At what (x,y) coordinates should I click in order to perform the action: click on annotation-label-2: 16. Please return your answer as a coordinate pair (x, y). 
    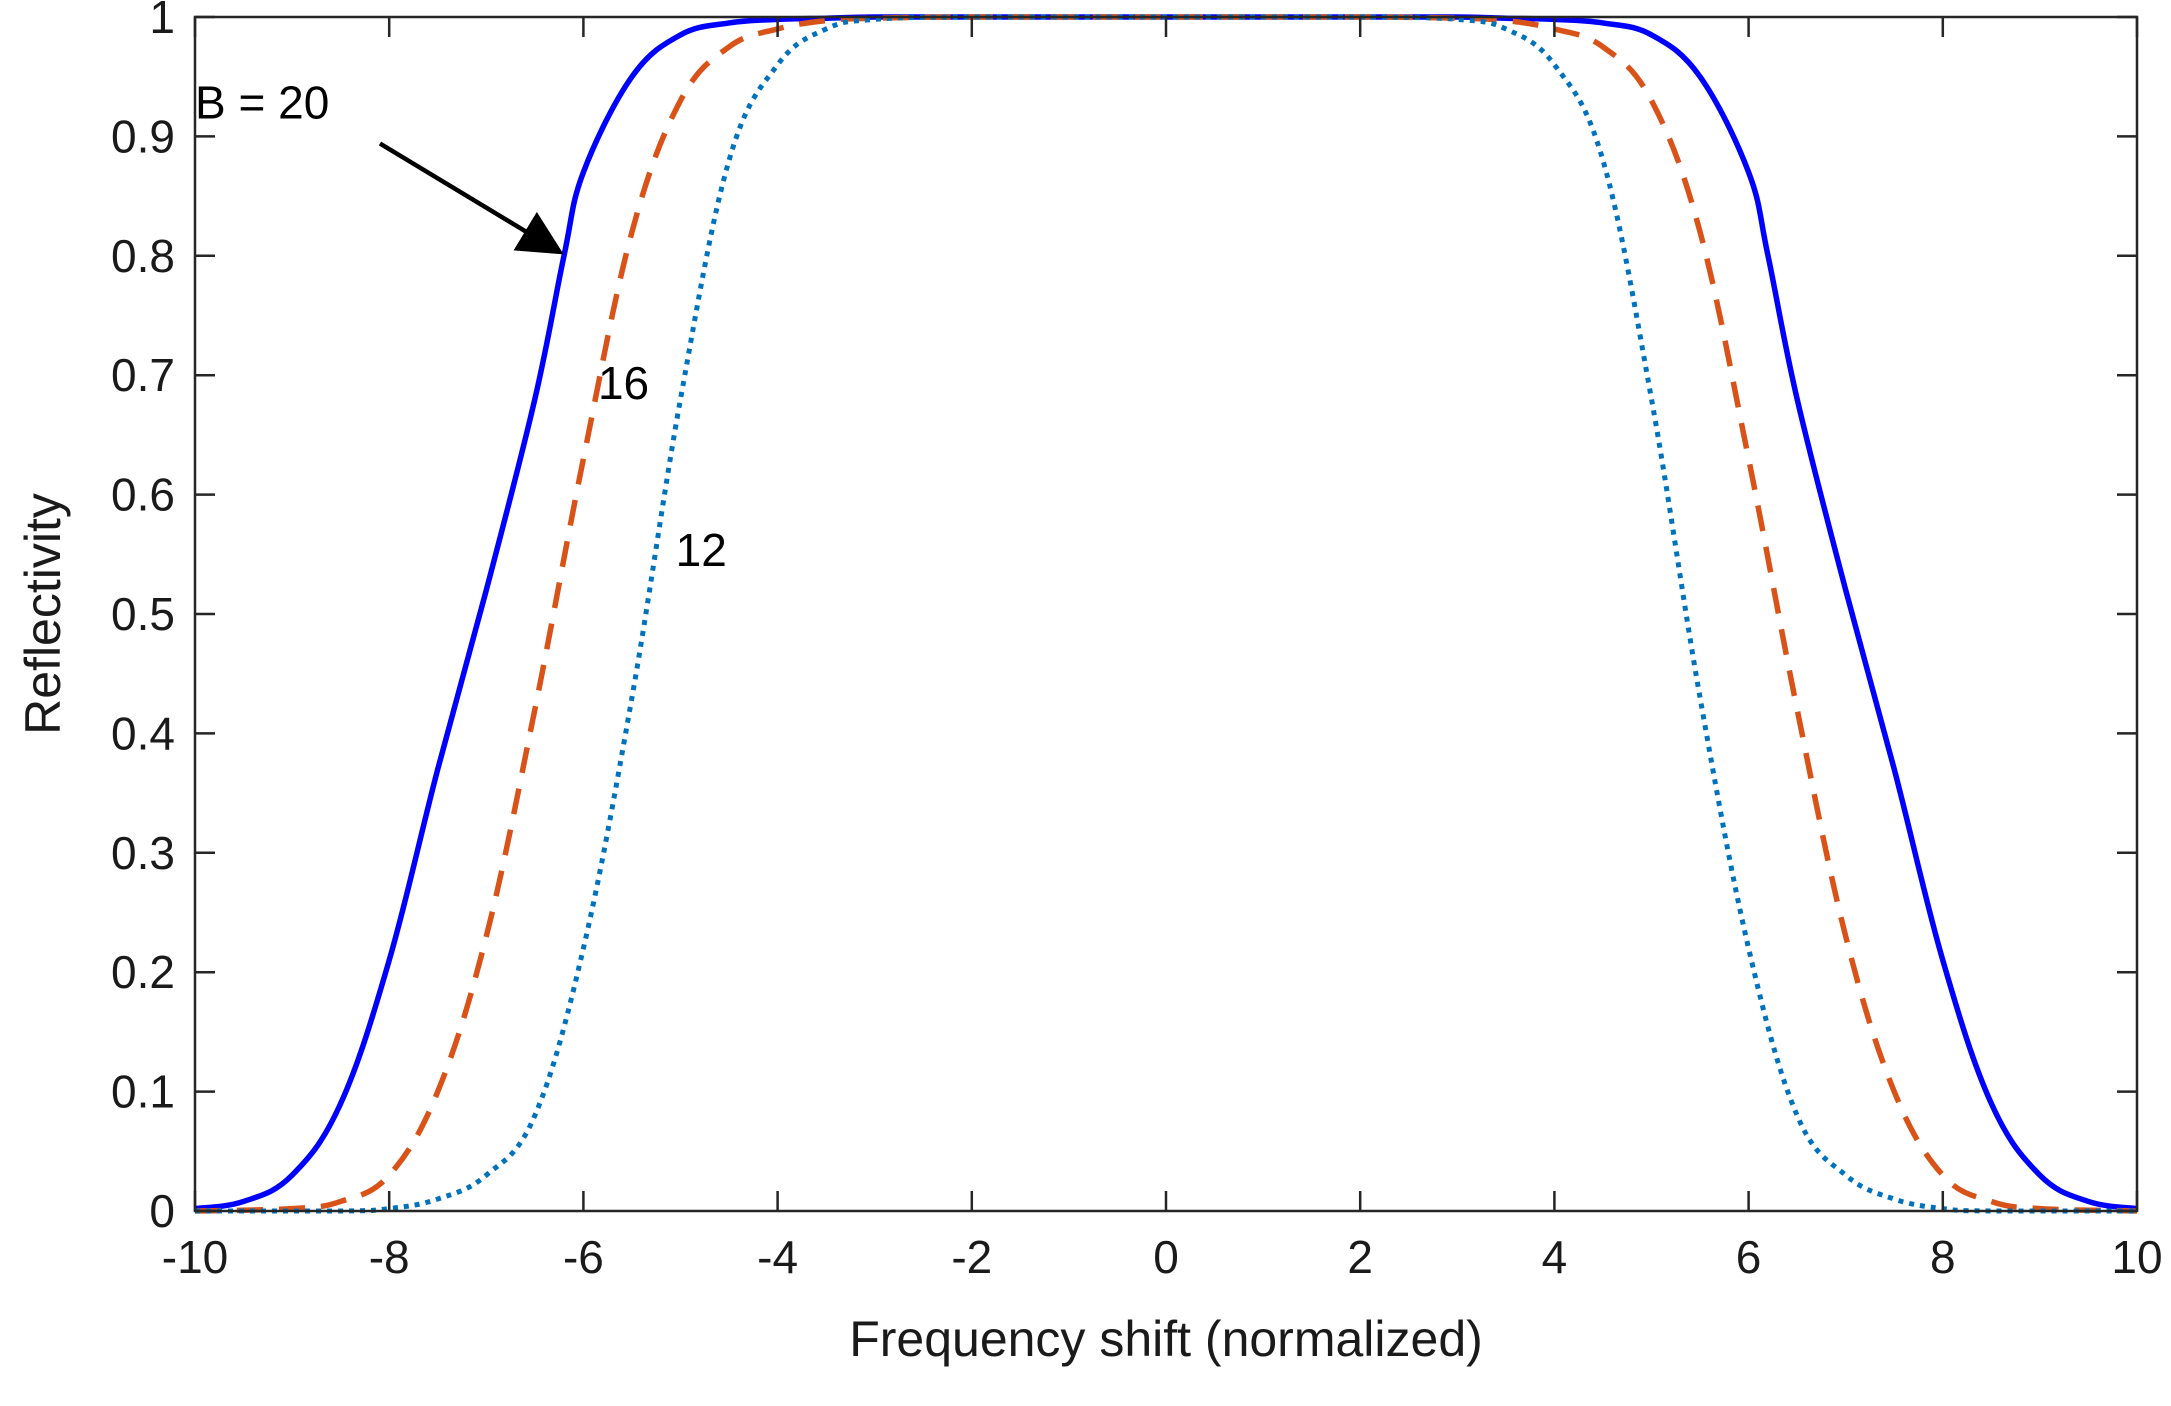
    Looking at the image, I should click on (623, 383).